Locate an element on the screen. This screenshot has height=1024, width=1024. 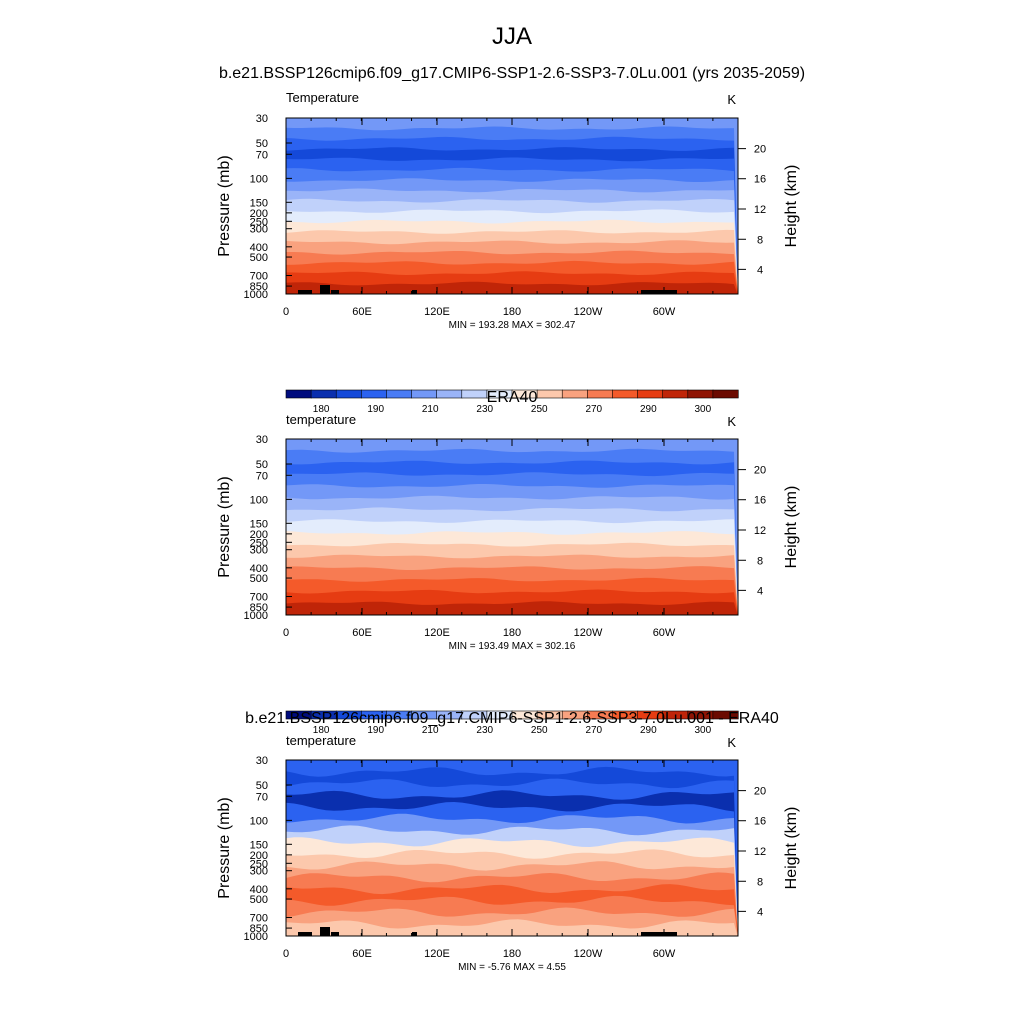
contour-band is located at coordinates (512, 927).